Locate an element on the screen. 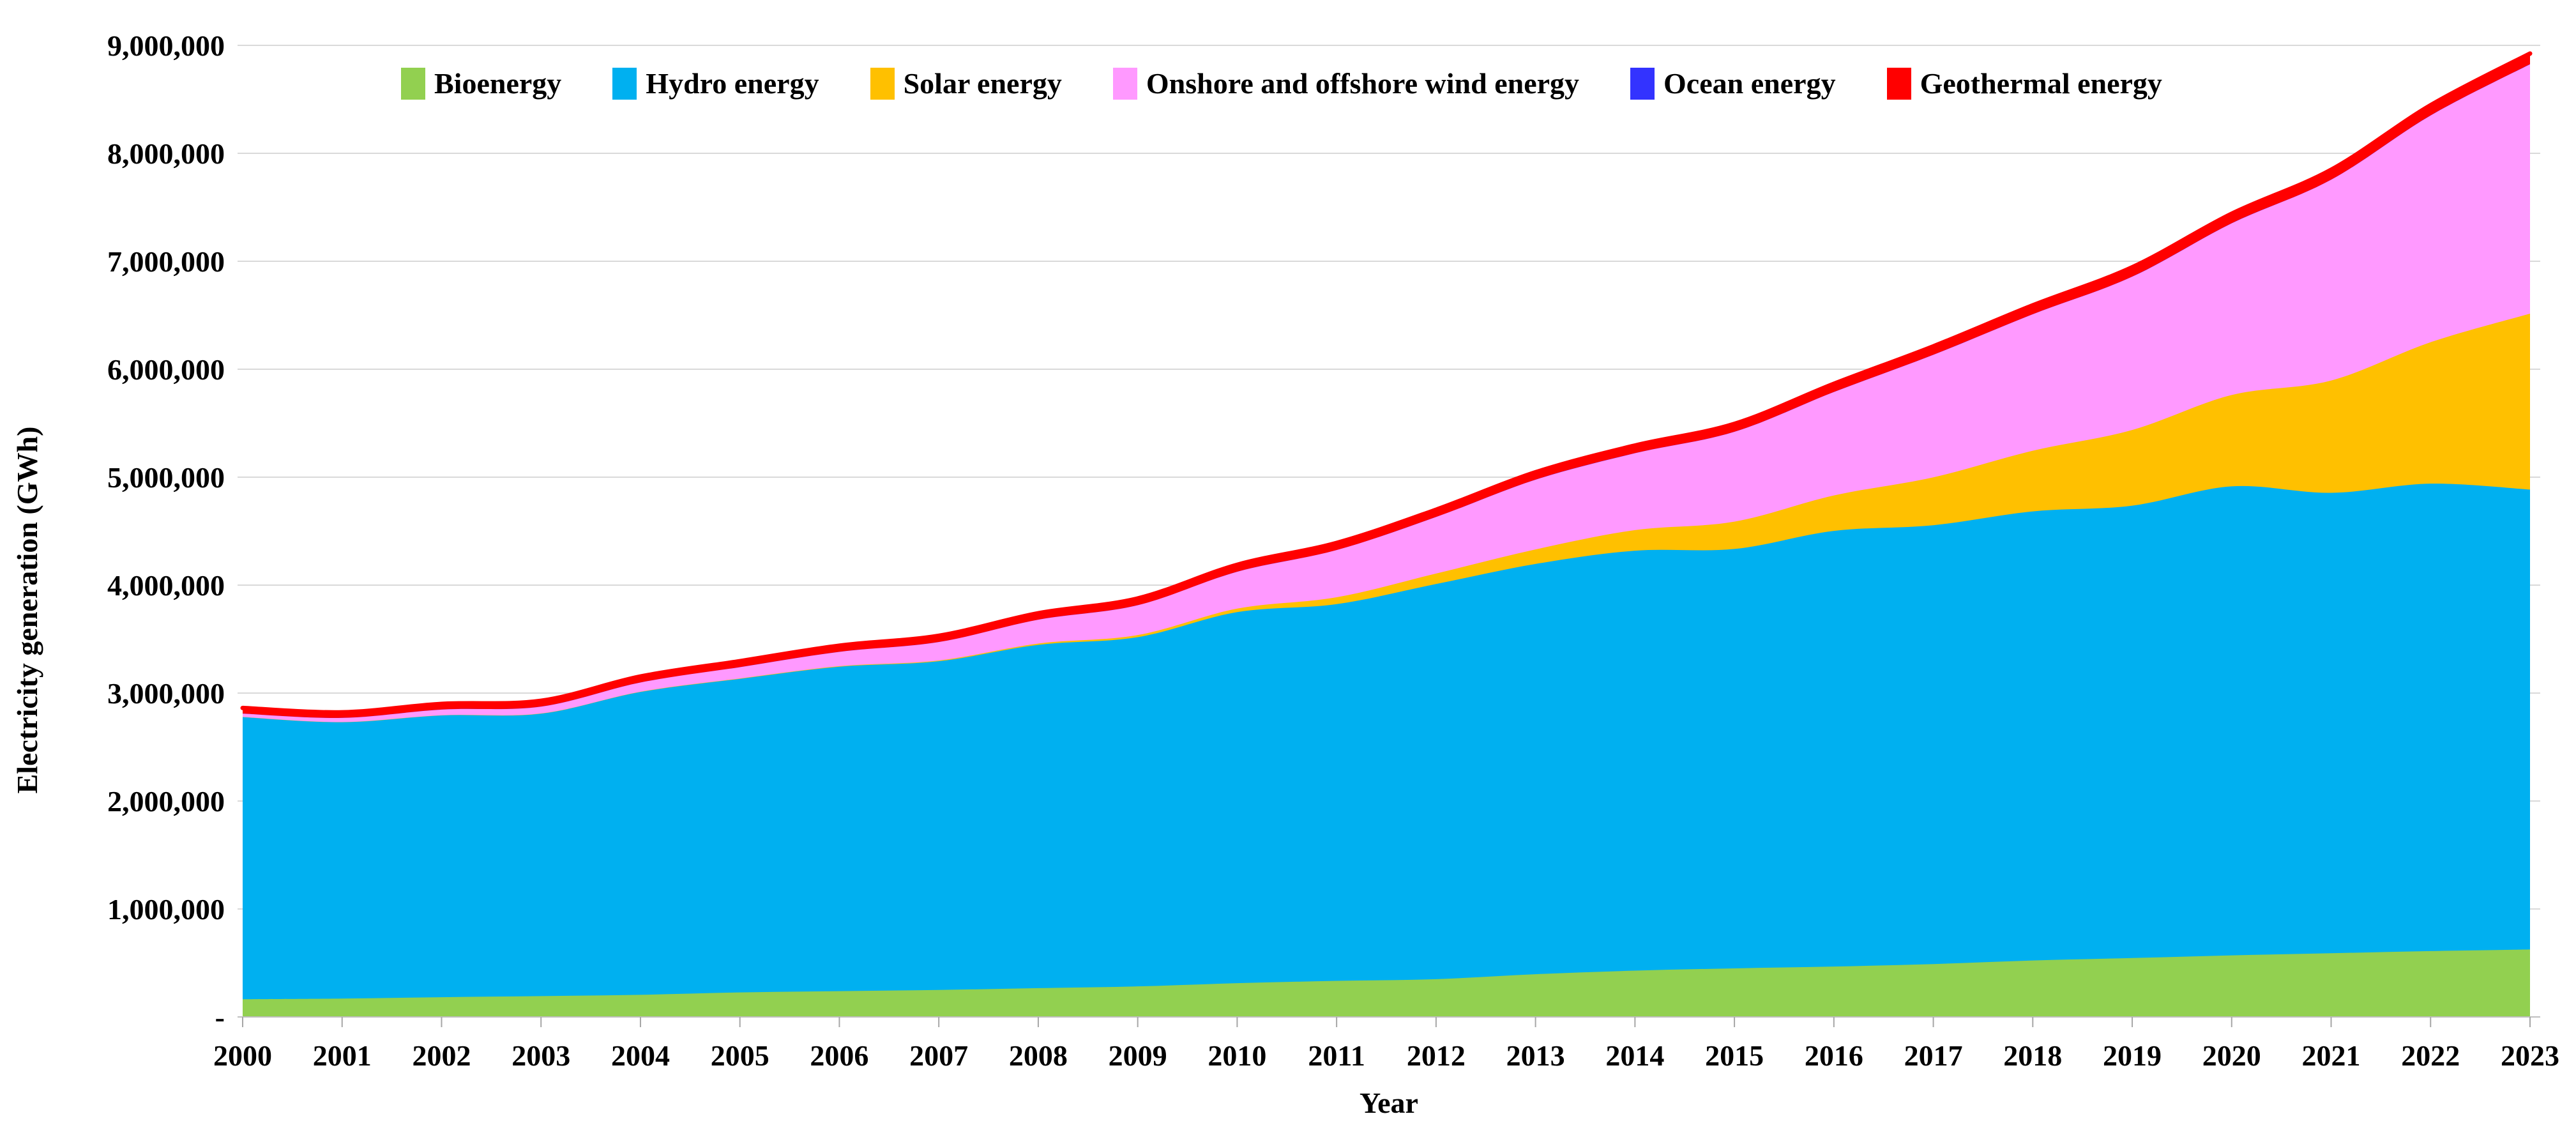 The width and height of the screenshot is (2576, 1130). x-tick-label: 2023 is located at coordinates (2530, 1055).